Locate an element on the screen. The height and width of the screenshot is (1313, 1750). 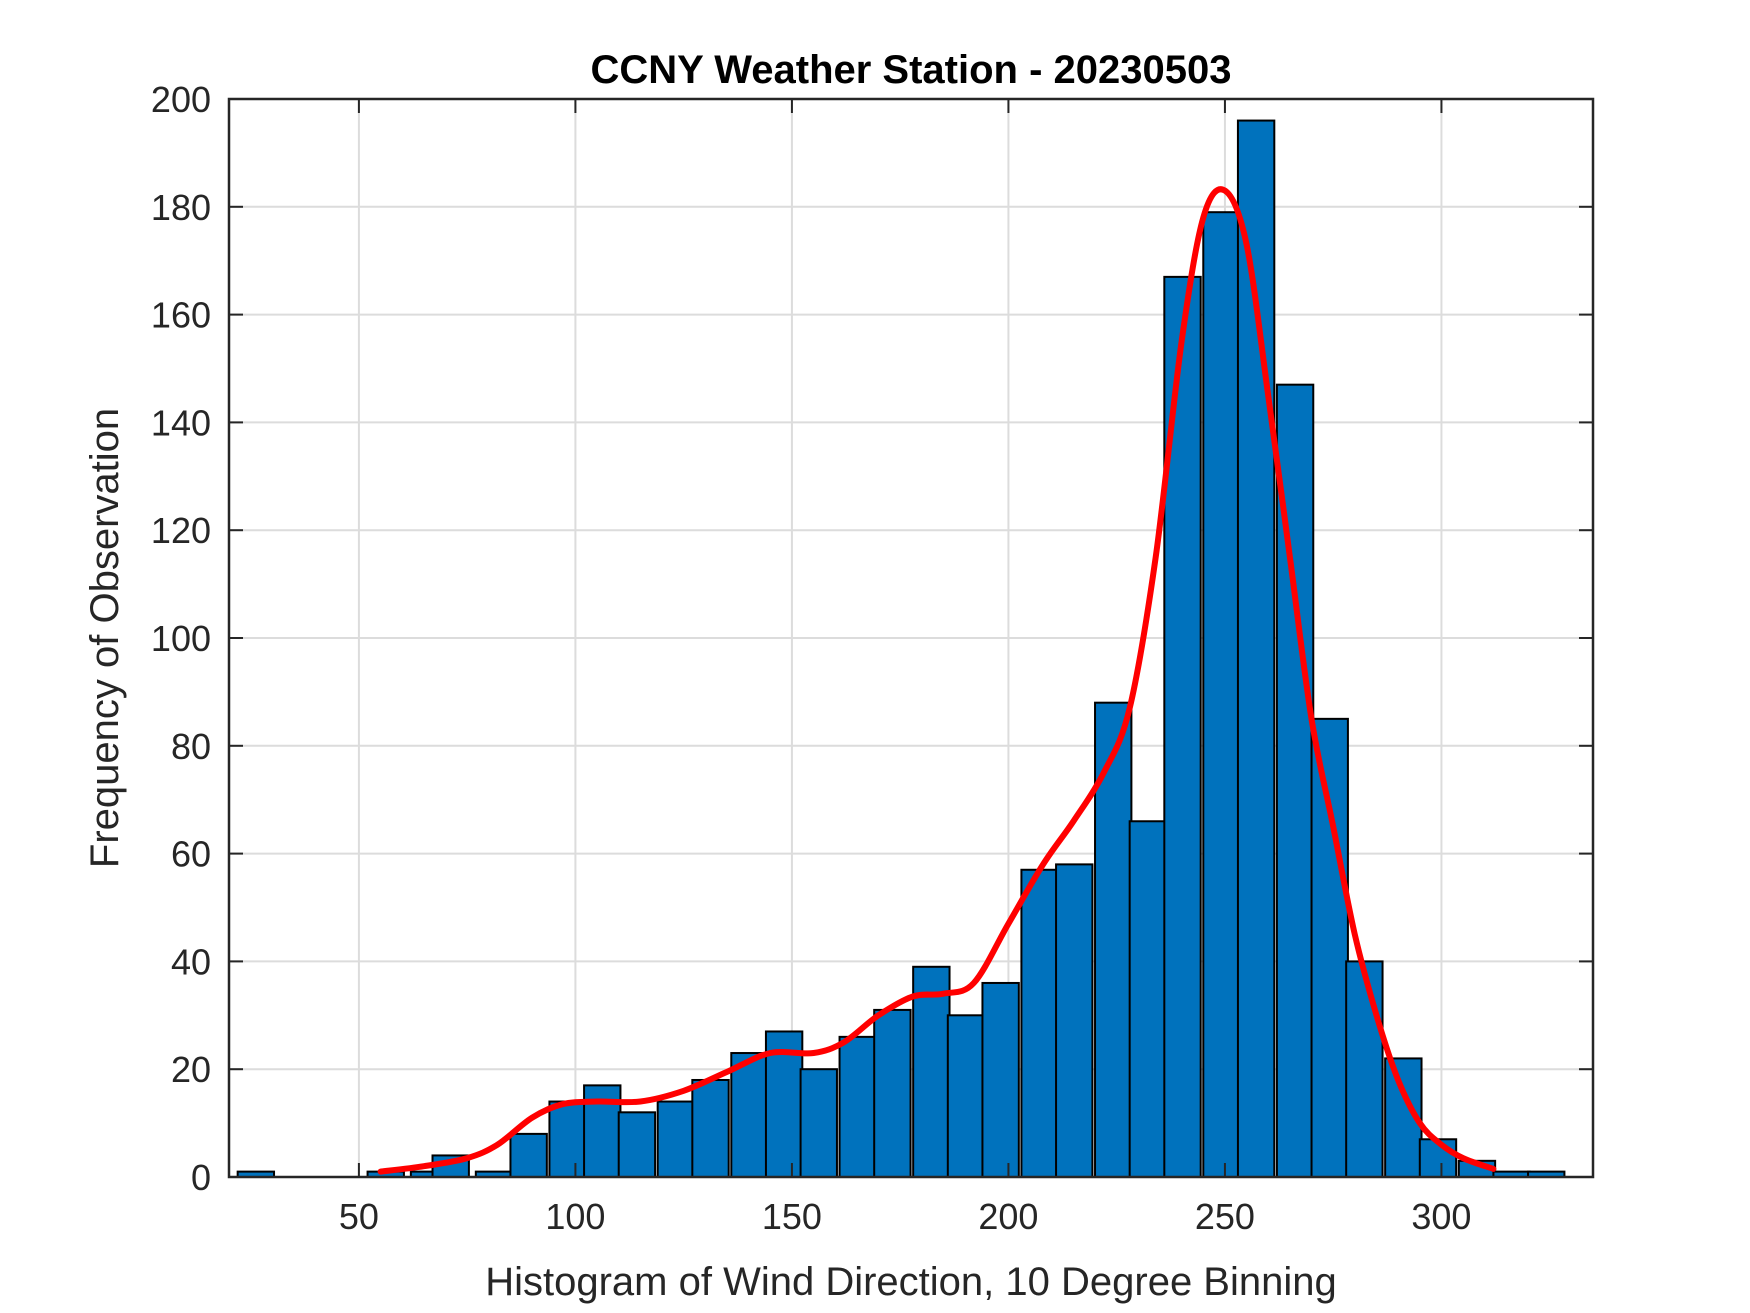
y-tick-labels: 0 20 40 60 80 100 120 140 160 180 200 is located at coordinates (181, 638).